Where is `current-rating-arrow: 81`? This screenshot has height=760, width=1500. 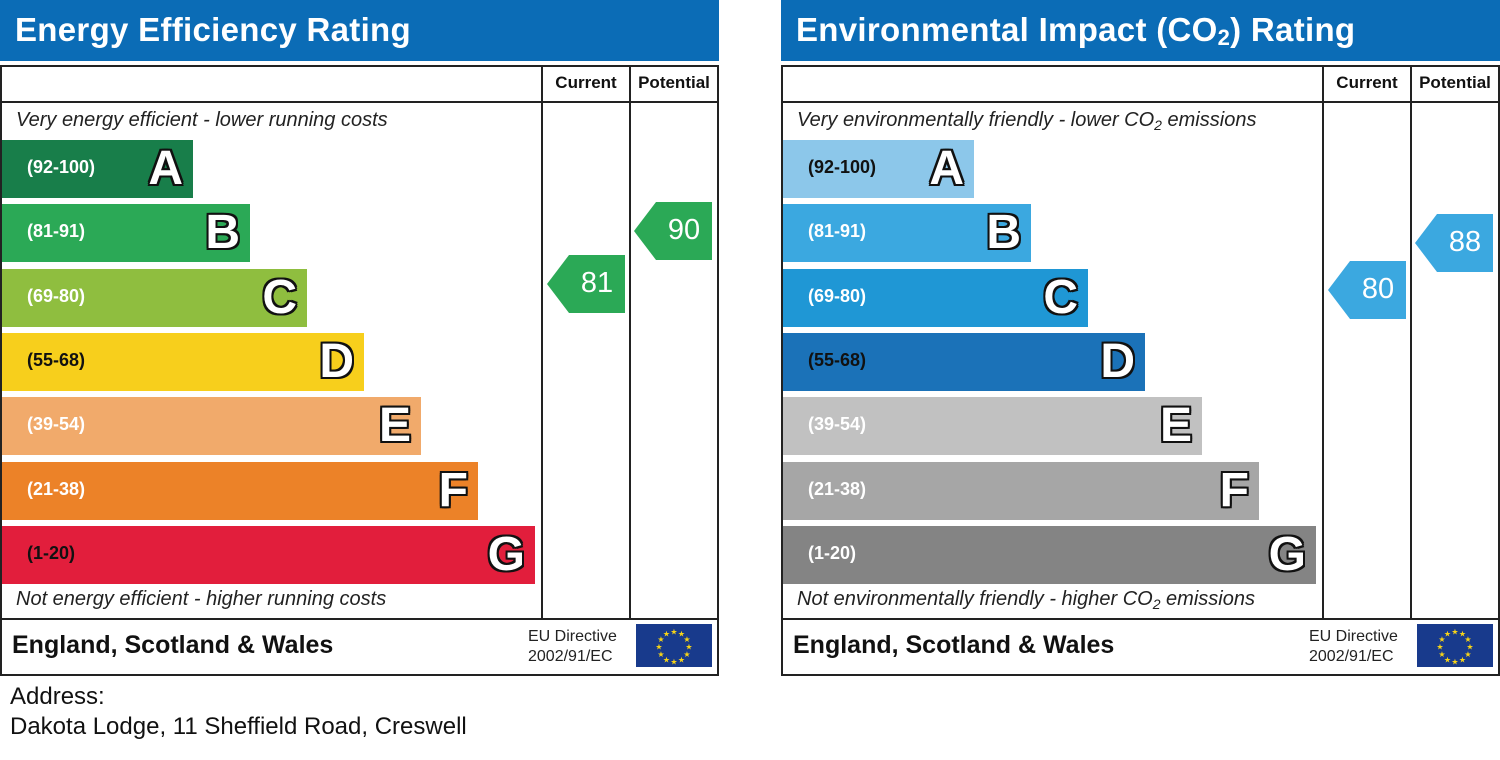
current-rating-arrow: 81 is located at coordinates (586, 283).